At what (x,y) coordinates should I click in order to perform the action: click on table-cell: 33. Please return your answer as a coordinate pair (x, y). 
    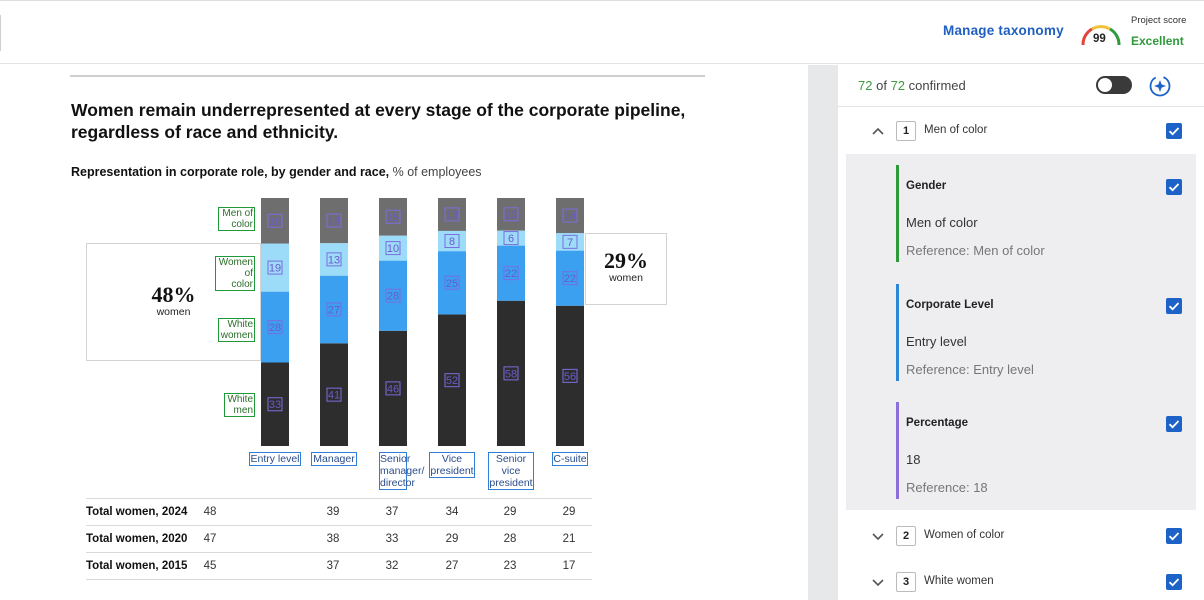
    Looking at the image, I should click on (392, 539).